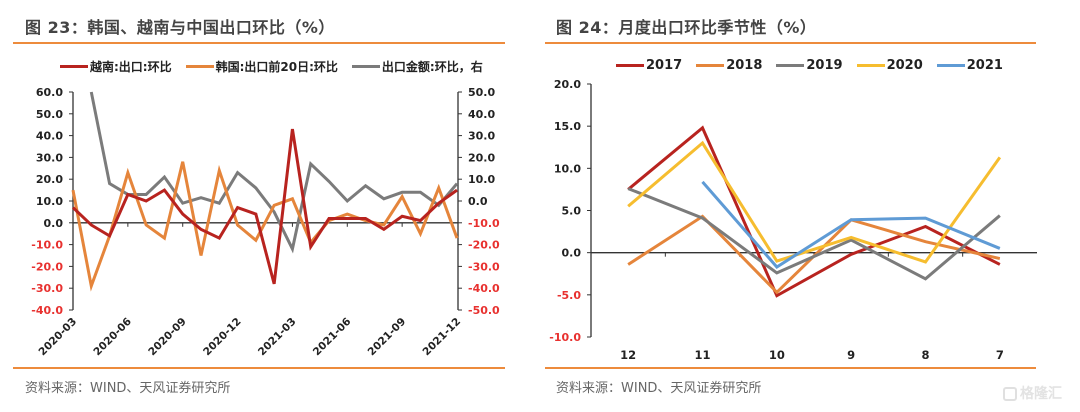  What do you see at coordinates (442, 337) in the screenshot?
I see `x-tick-label: 2021-12` at bounding box center [442, 337].